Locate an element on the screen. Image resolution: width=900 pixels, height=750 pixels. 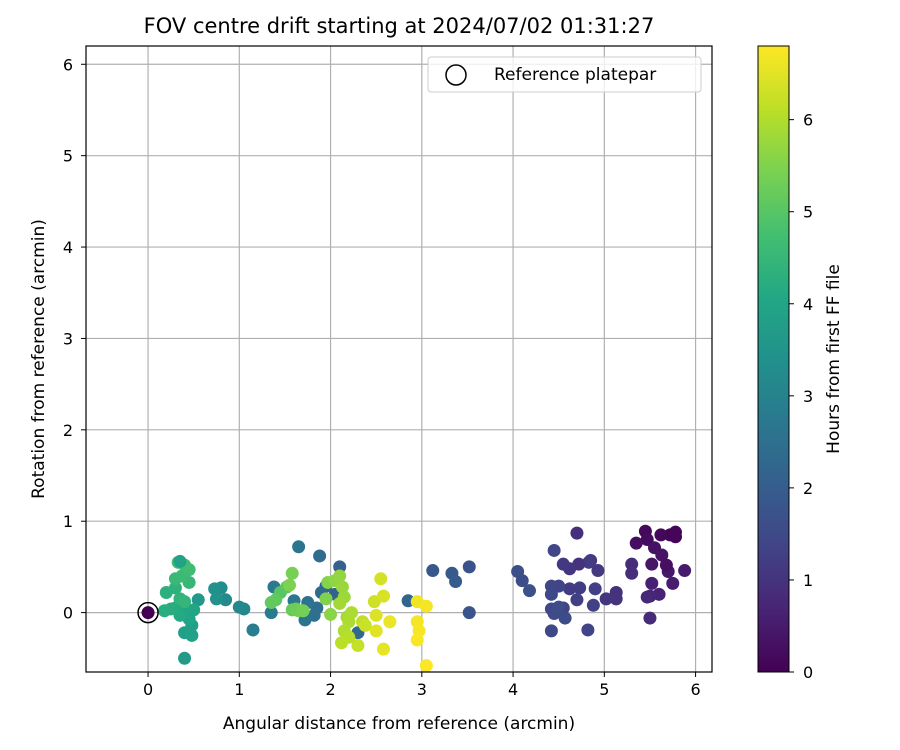
colorbar is located at coordinates (773, 359).